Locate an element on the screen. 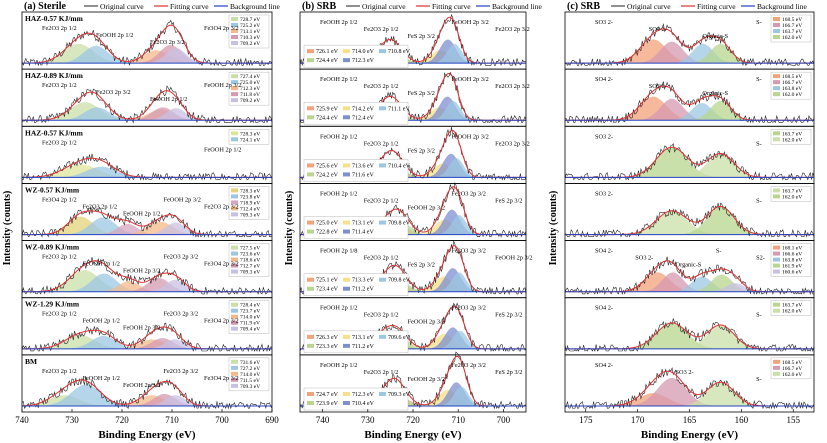 This screenshot has height=443, width=827. energy-value: 718.9 eV is located at coordinates (250, 203).